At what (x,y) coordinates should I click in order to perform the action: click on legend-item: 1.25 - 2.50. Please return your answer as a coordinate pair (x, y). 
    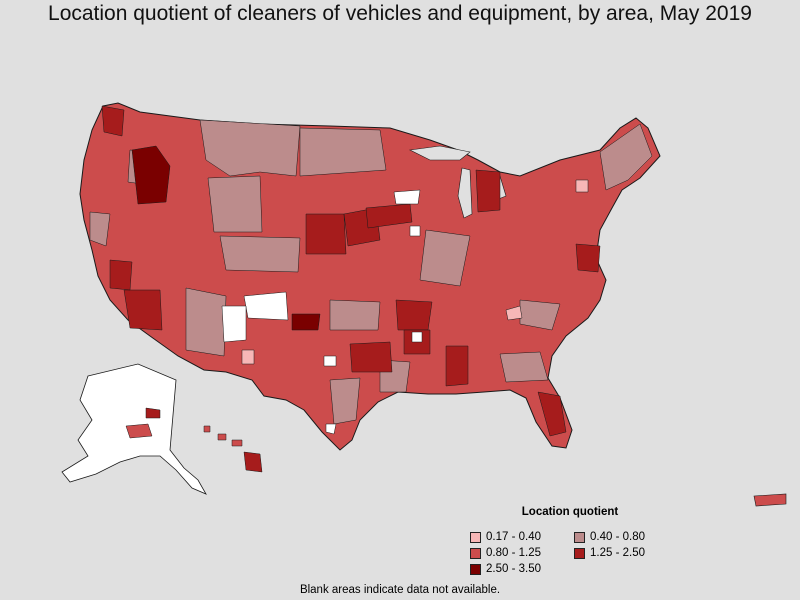
    Looking at the image, I should click on (626, 553).